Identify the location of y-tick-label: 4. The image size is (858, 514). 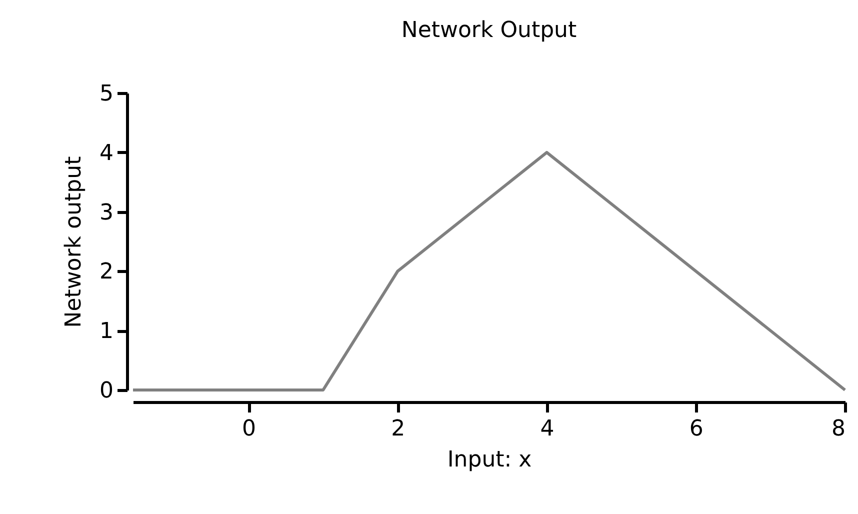
(107, 153).